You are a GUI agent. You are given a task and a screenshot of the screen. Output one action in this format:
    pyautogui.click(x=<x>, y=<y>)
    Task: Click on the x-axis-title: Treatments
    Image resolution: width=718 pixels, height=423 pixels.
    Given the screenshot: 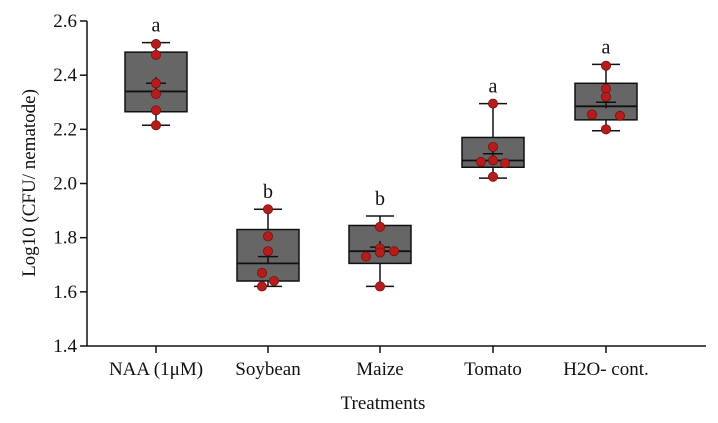 What is the action you would take?
    pyautogui.click(x=383, y=403)
    